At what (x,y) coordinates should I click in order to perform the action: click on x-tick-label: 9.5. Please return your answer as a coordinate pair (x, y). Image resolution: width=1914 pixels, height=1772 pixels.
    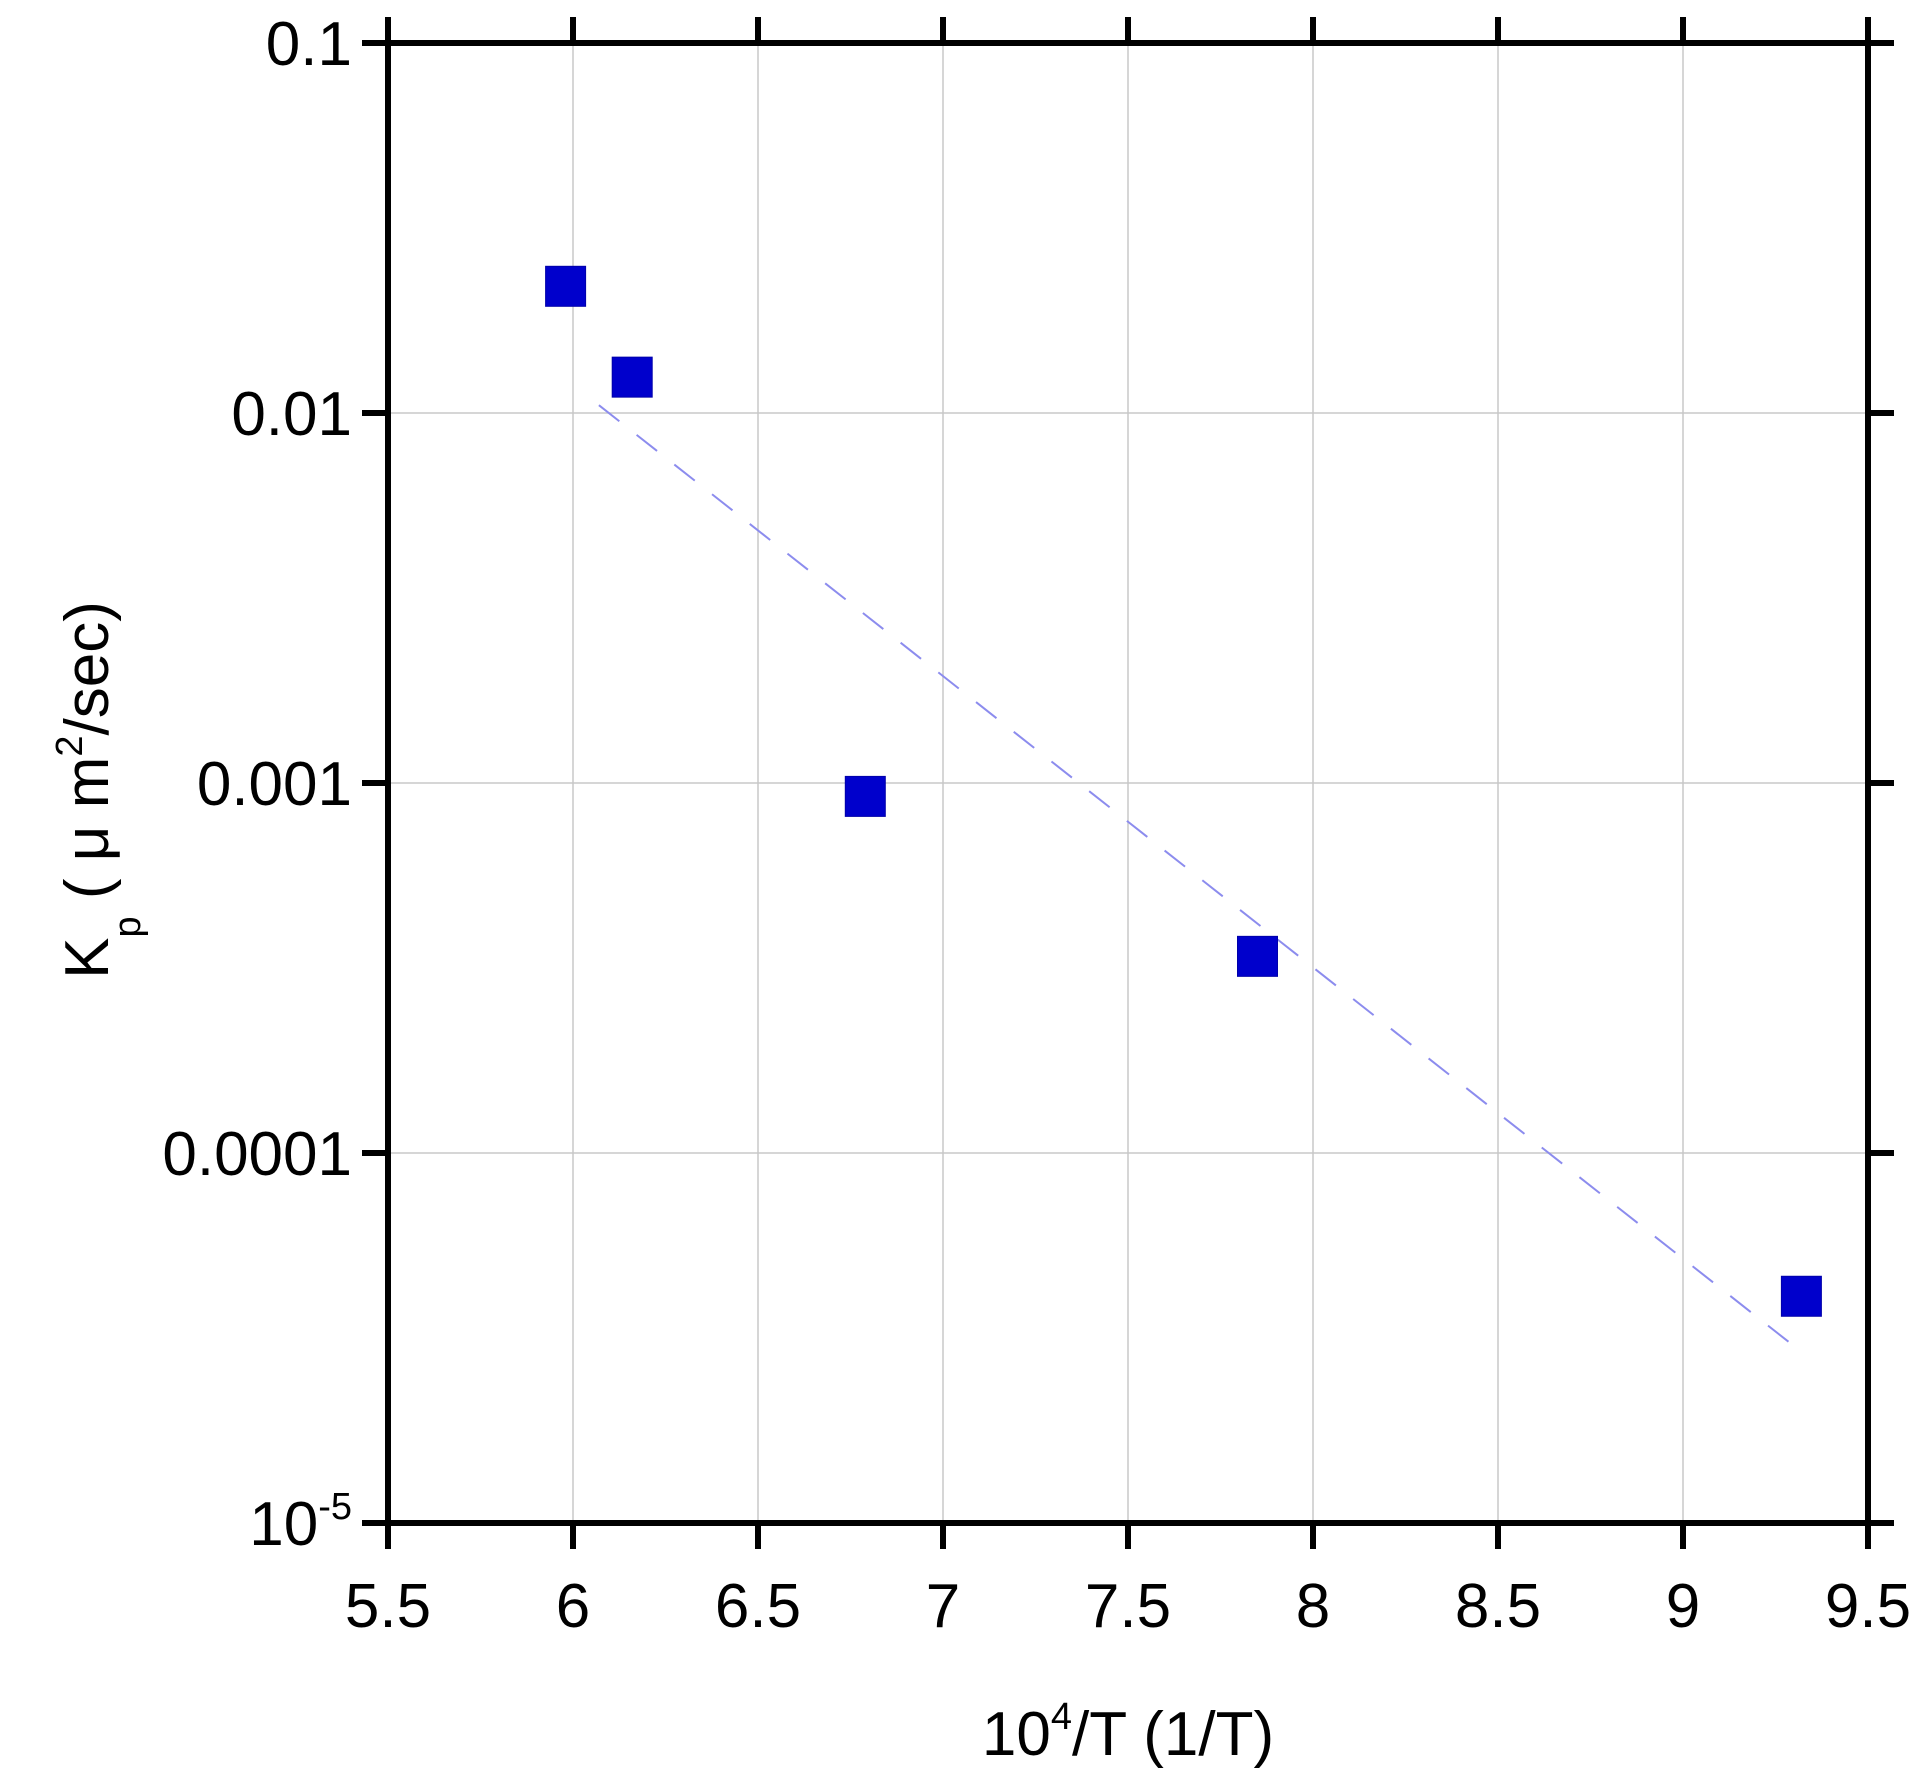
    Looking at the image, I should click on (1868, 1606).